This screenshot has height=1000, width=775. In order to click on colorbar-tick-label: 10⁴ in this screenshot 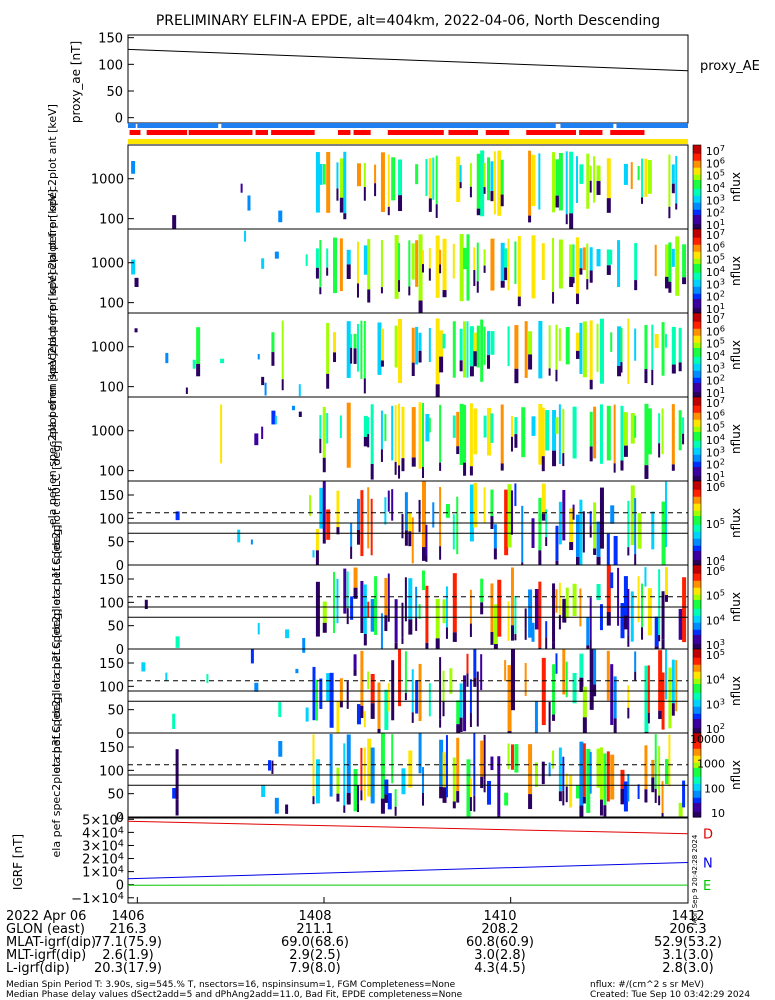, I will do `click(715, 619)`.